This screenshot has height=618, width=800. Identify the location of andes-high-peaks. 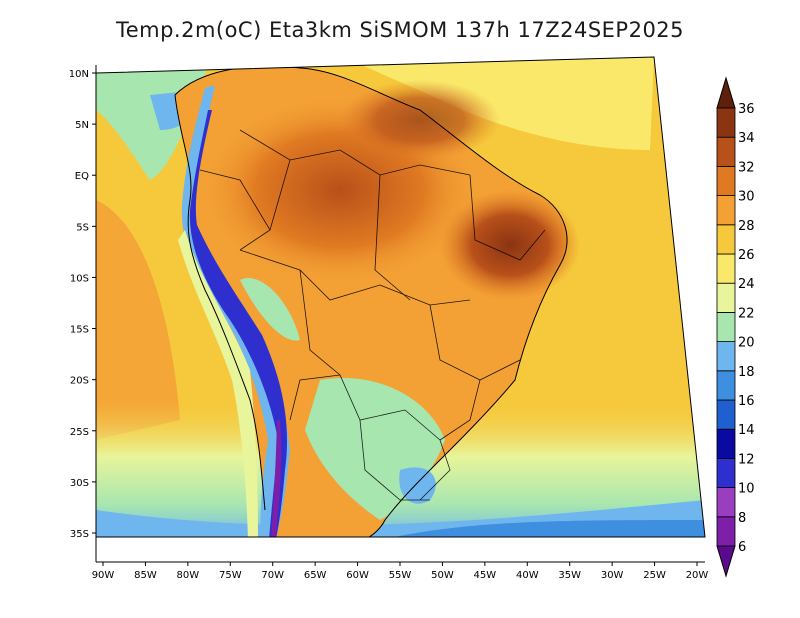
(276, 478).